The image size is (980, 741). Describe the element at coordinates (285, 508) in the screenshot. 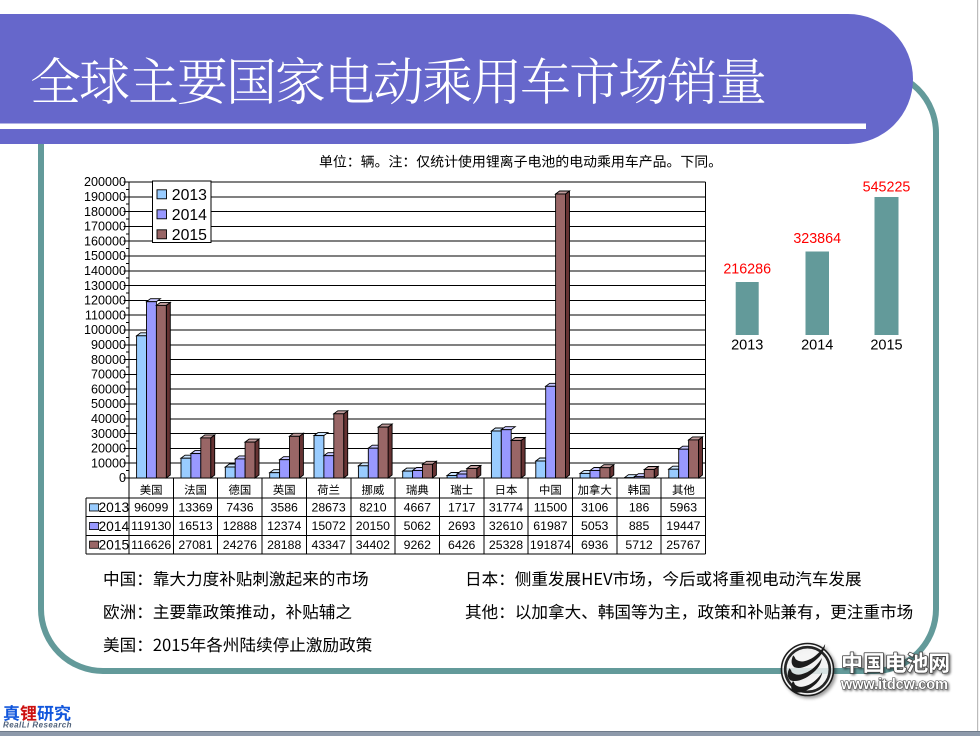

I see `svg-text: 3586` at that location.